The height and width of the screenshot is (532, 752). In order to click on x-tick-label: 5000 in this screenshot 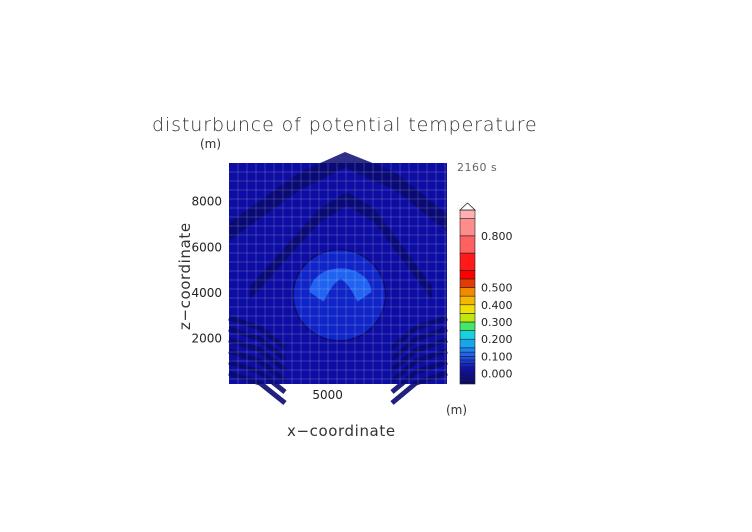, I will do `click(327, 395)`.